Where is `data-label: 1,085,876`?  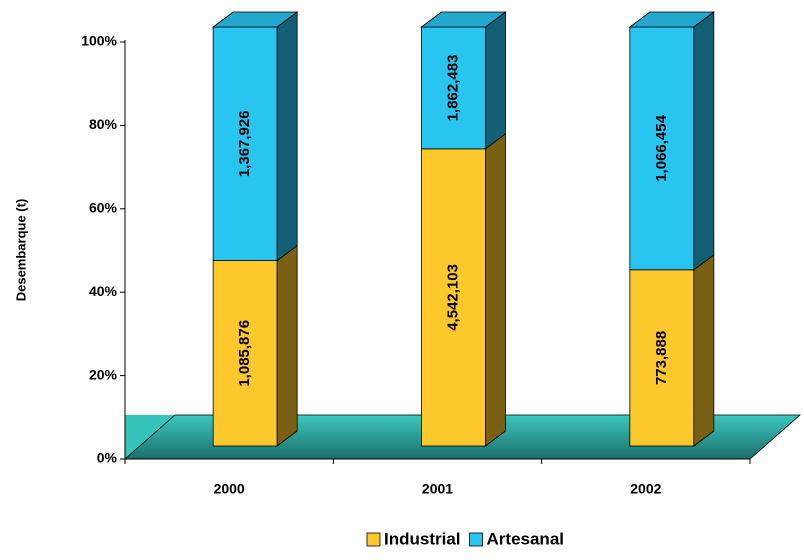 data-label: 1,085,876 is located at coordinates (244, 353).